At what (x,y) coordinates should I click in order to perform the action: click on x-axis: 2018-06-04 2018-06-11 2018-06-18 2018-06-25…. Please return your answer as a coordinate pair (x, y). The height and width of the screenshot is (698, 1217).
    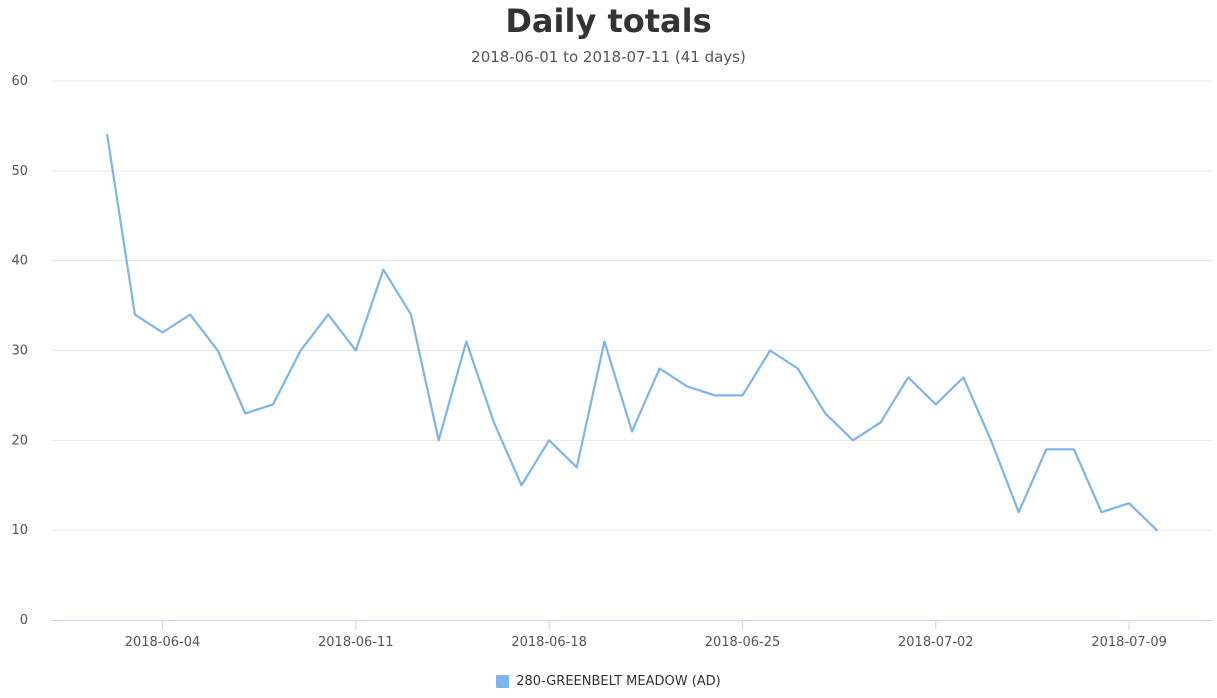
    Looking at the image, I should click on (632, 635).